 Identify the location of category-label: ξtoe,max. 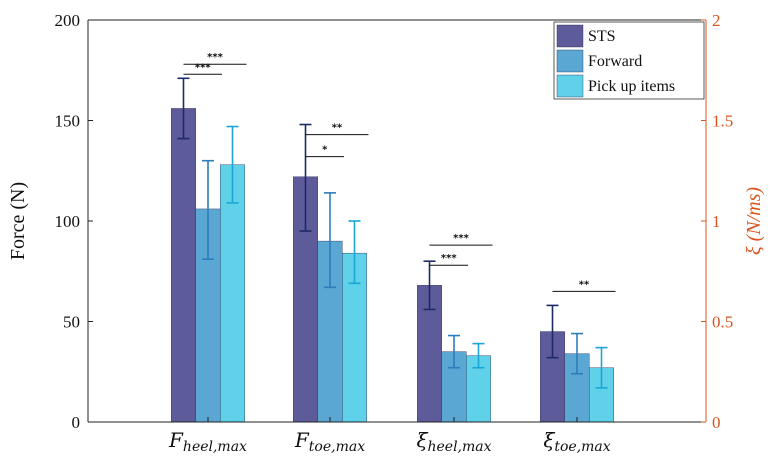
(576, 441).